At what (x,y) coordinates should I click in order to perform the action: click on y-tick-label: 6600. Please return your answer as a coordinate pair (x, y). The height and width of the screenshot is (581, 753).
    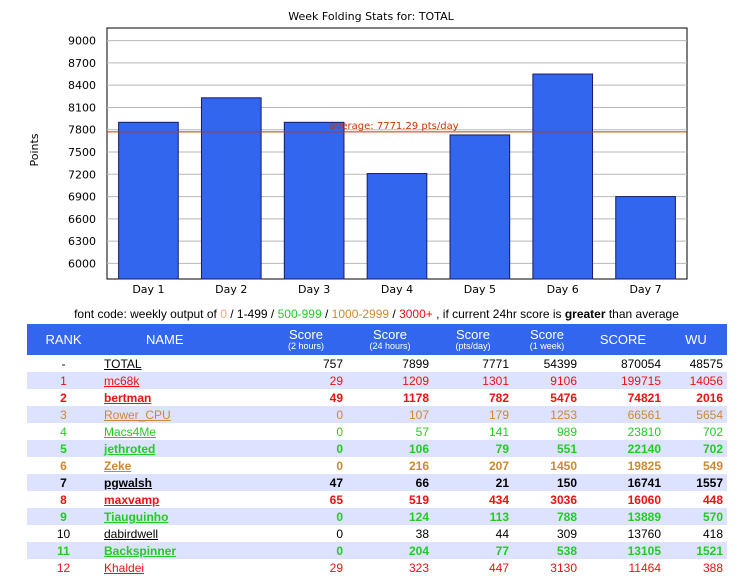
    Looking at the image, I should click on (82, 219).